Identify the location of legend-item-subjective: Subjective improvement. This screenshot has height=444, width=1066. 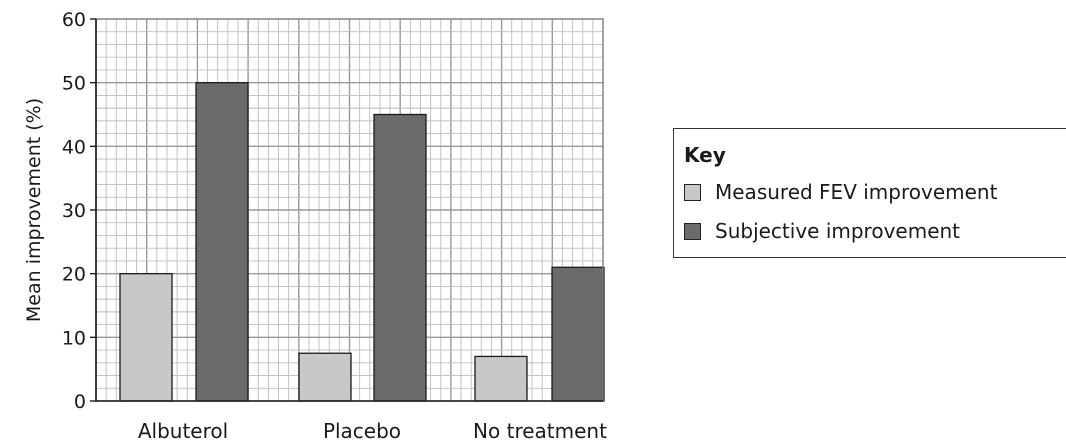
(822, 231).